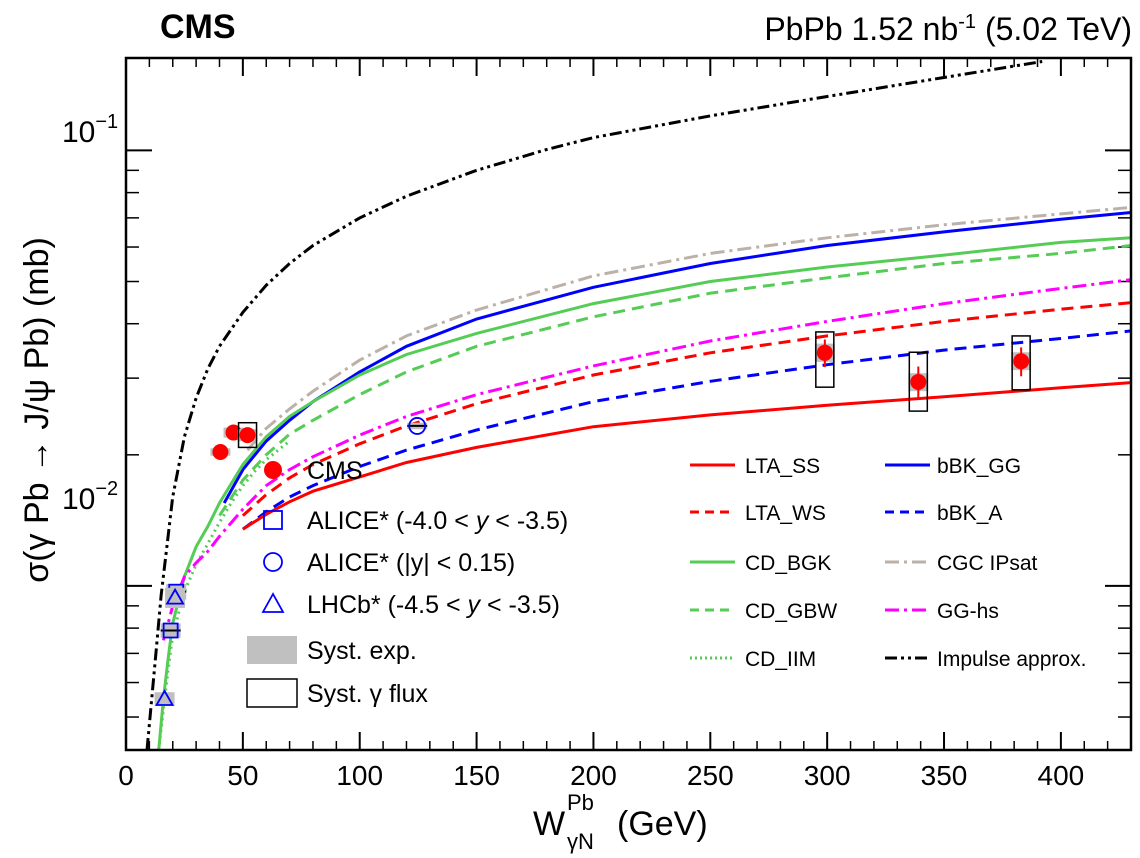 This screenshot has height=858, width=1140. What do you see at coordinates (979, 466) in the screenshot?
I see `legend-right-label: bBK_GG` at bounding box center [979, 466].